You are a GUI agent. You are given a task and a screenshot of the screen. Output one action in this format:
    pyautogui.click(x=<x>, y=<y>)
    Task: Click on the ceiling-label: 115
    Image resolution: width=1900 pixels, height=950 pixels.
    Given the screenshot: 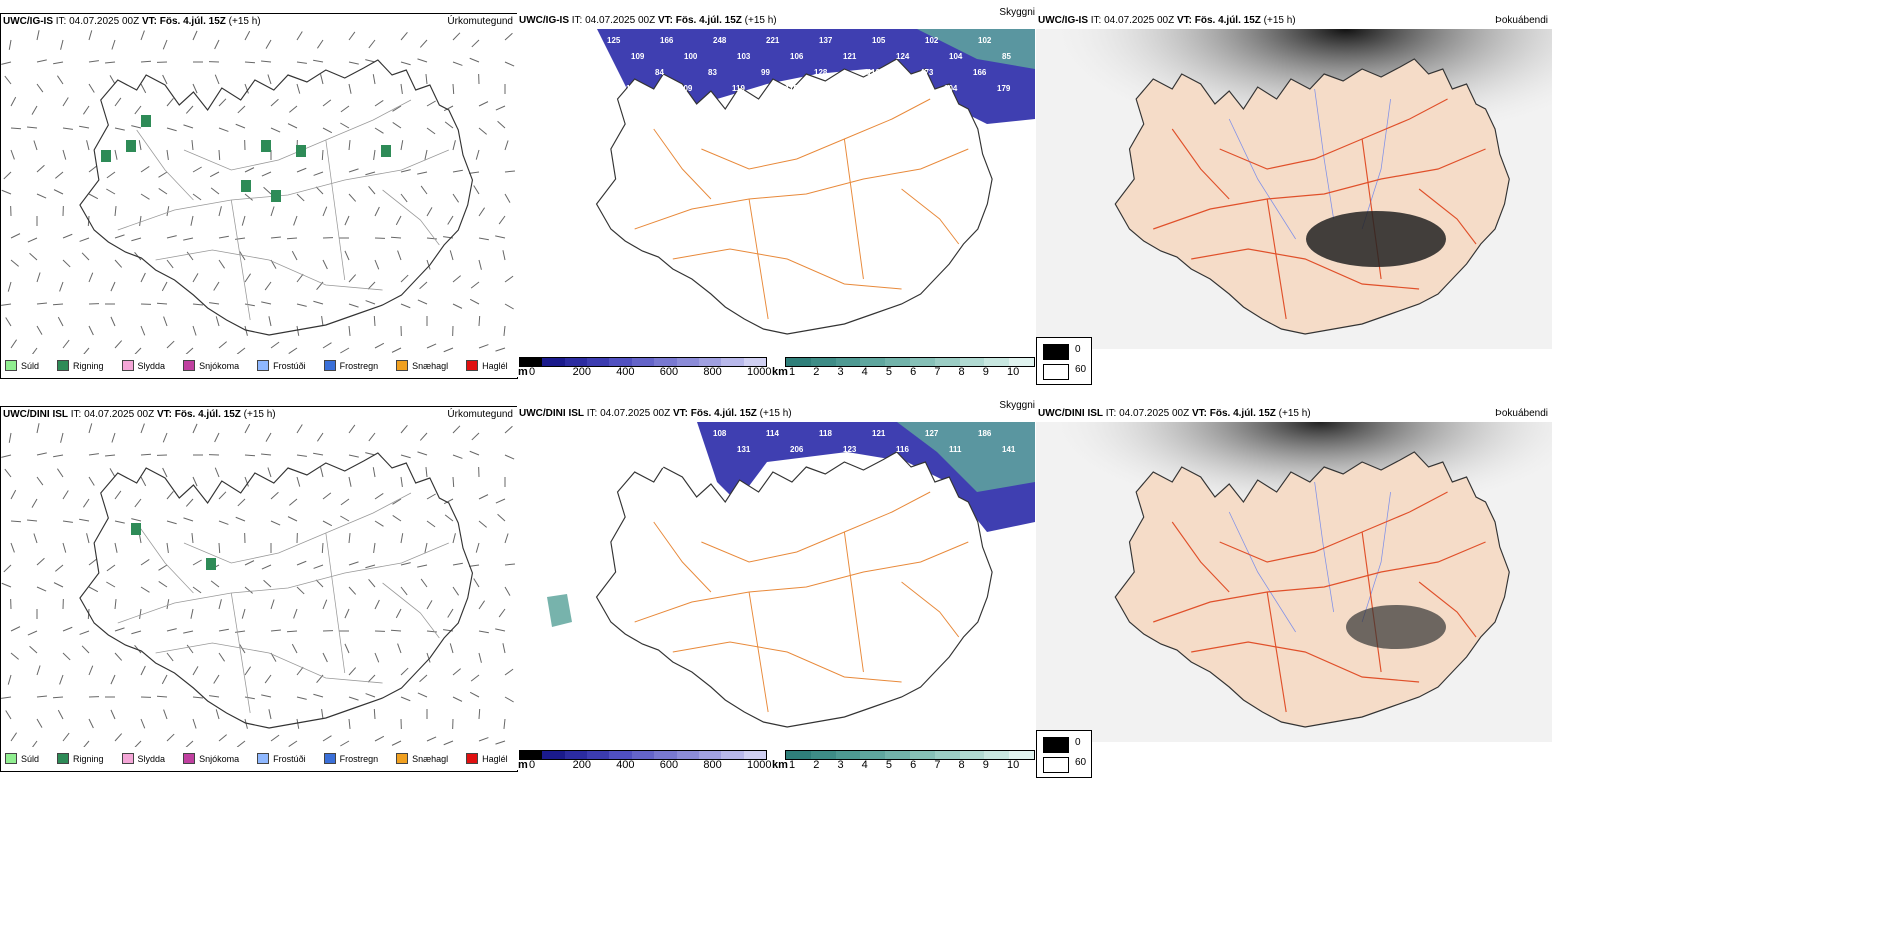 What is the action you would take?
    pyautogui.click(x=791, y=88)
    